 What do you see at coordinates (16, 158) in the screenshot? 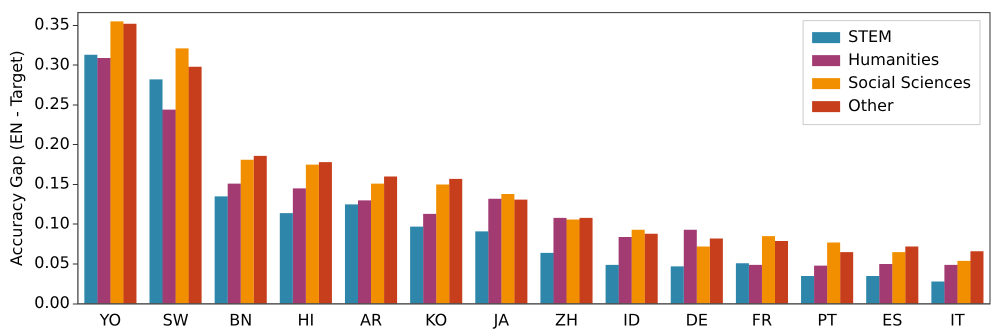
I see `y-axis-title: Accuracy Gap (EN - Target)` at bounding box center [16, 158].